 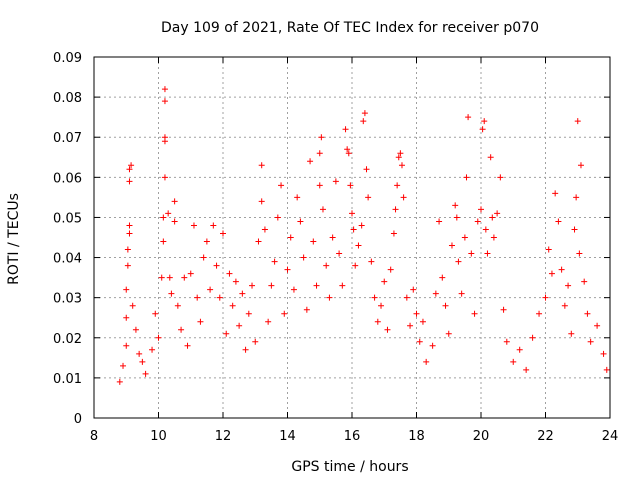 What do you see at coordinates (67, 138) in the screenshot?
I see `y-tick-label: 0.07` at bounding box center [67, 138].